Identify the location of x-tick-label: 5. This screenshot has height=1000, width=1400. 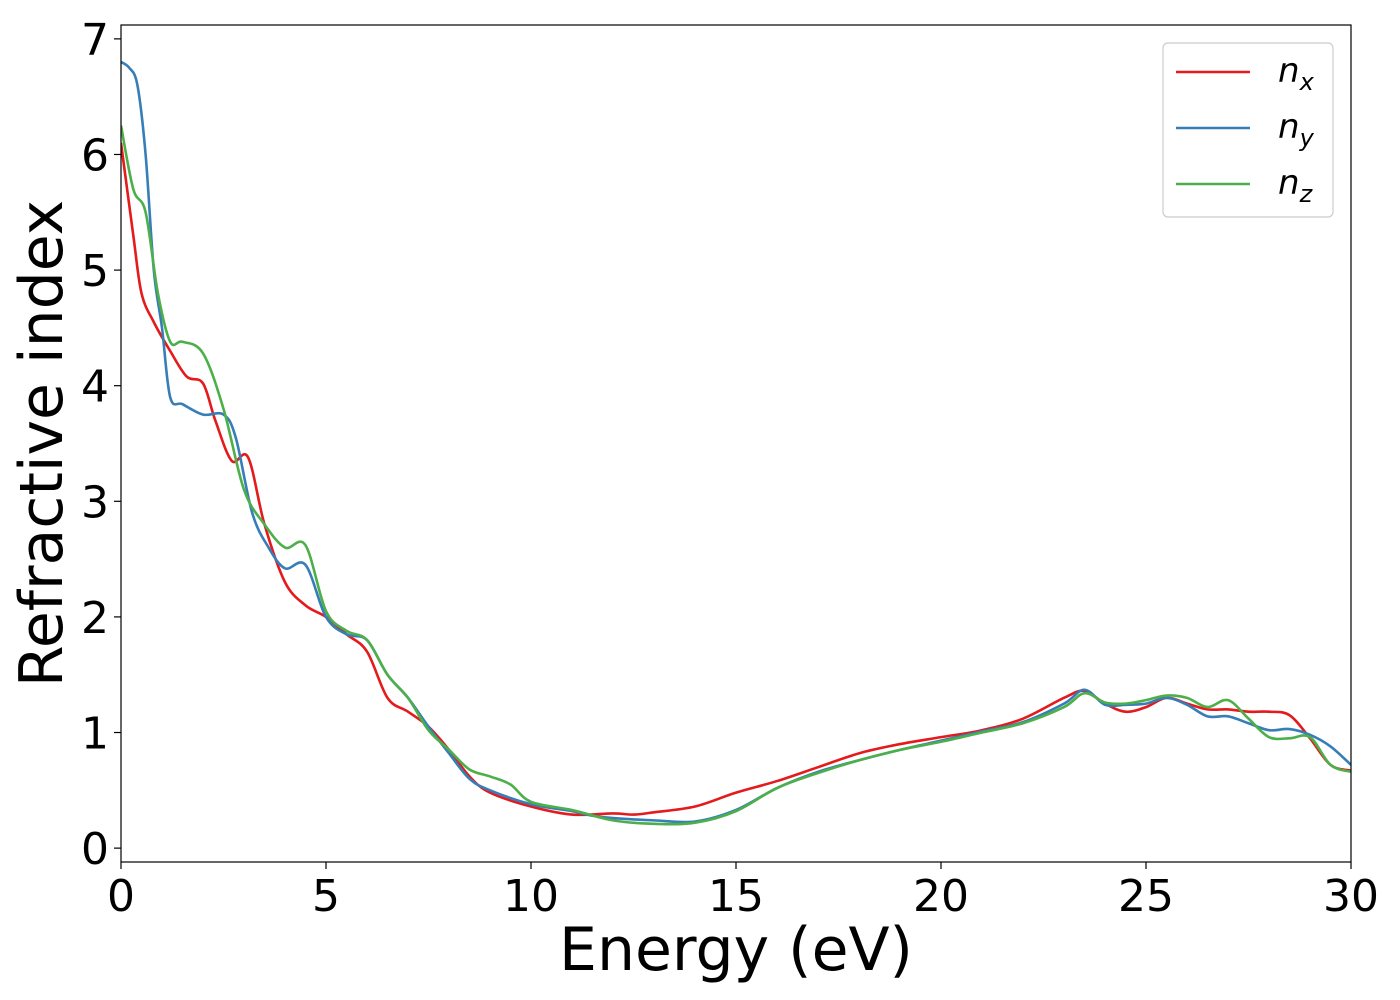
(326, 896).